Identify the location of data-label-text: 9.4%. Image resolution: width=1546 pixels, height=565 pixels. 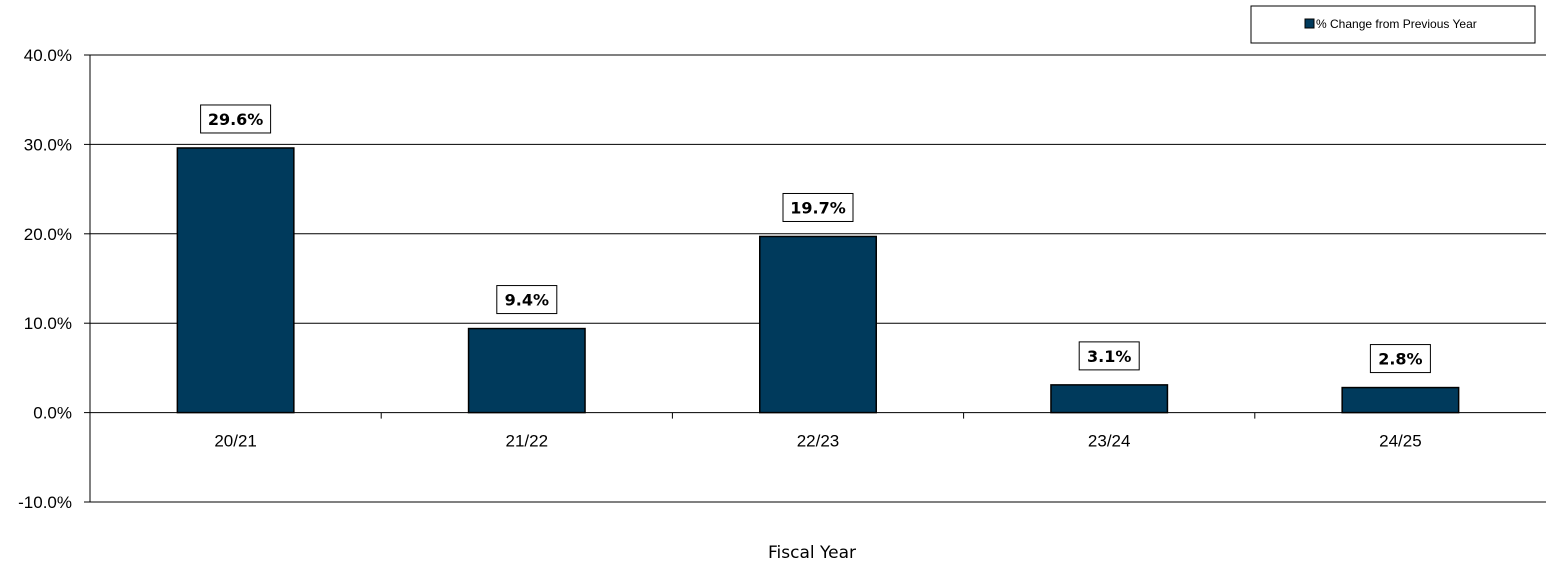
(527, 300).